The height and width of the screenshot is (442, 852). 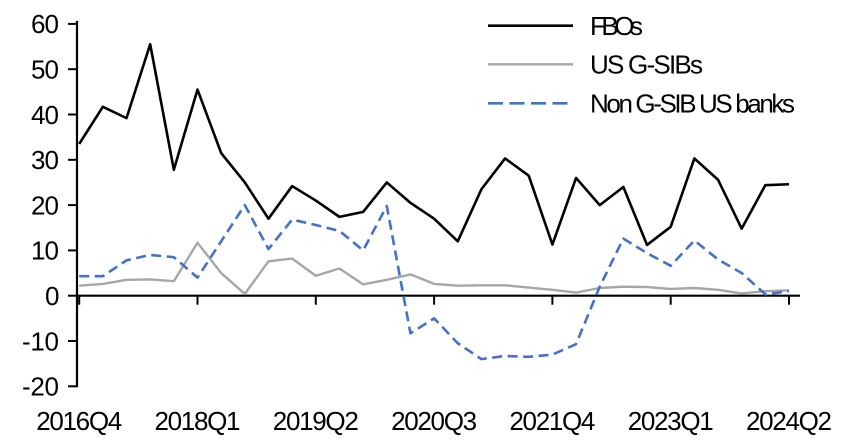 I want to click on y-tick-label: -10, so click(x=40, y=341).